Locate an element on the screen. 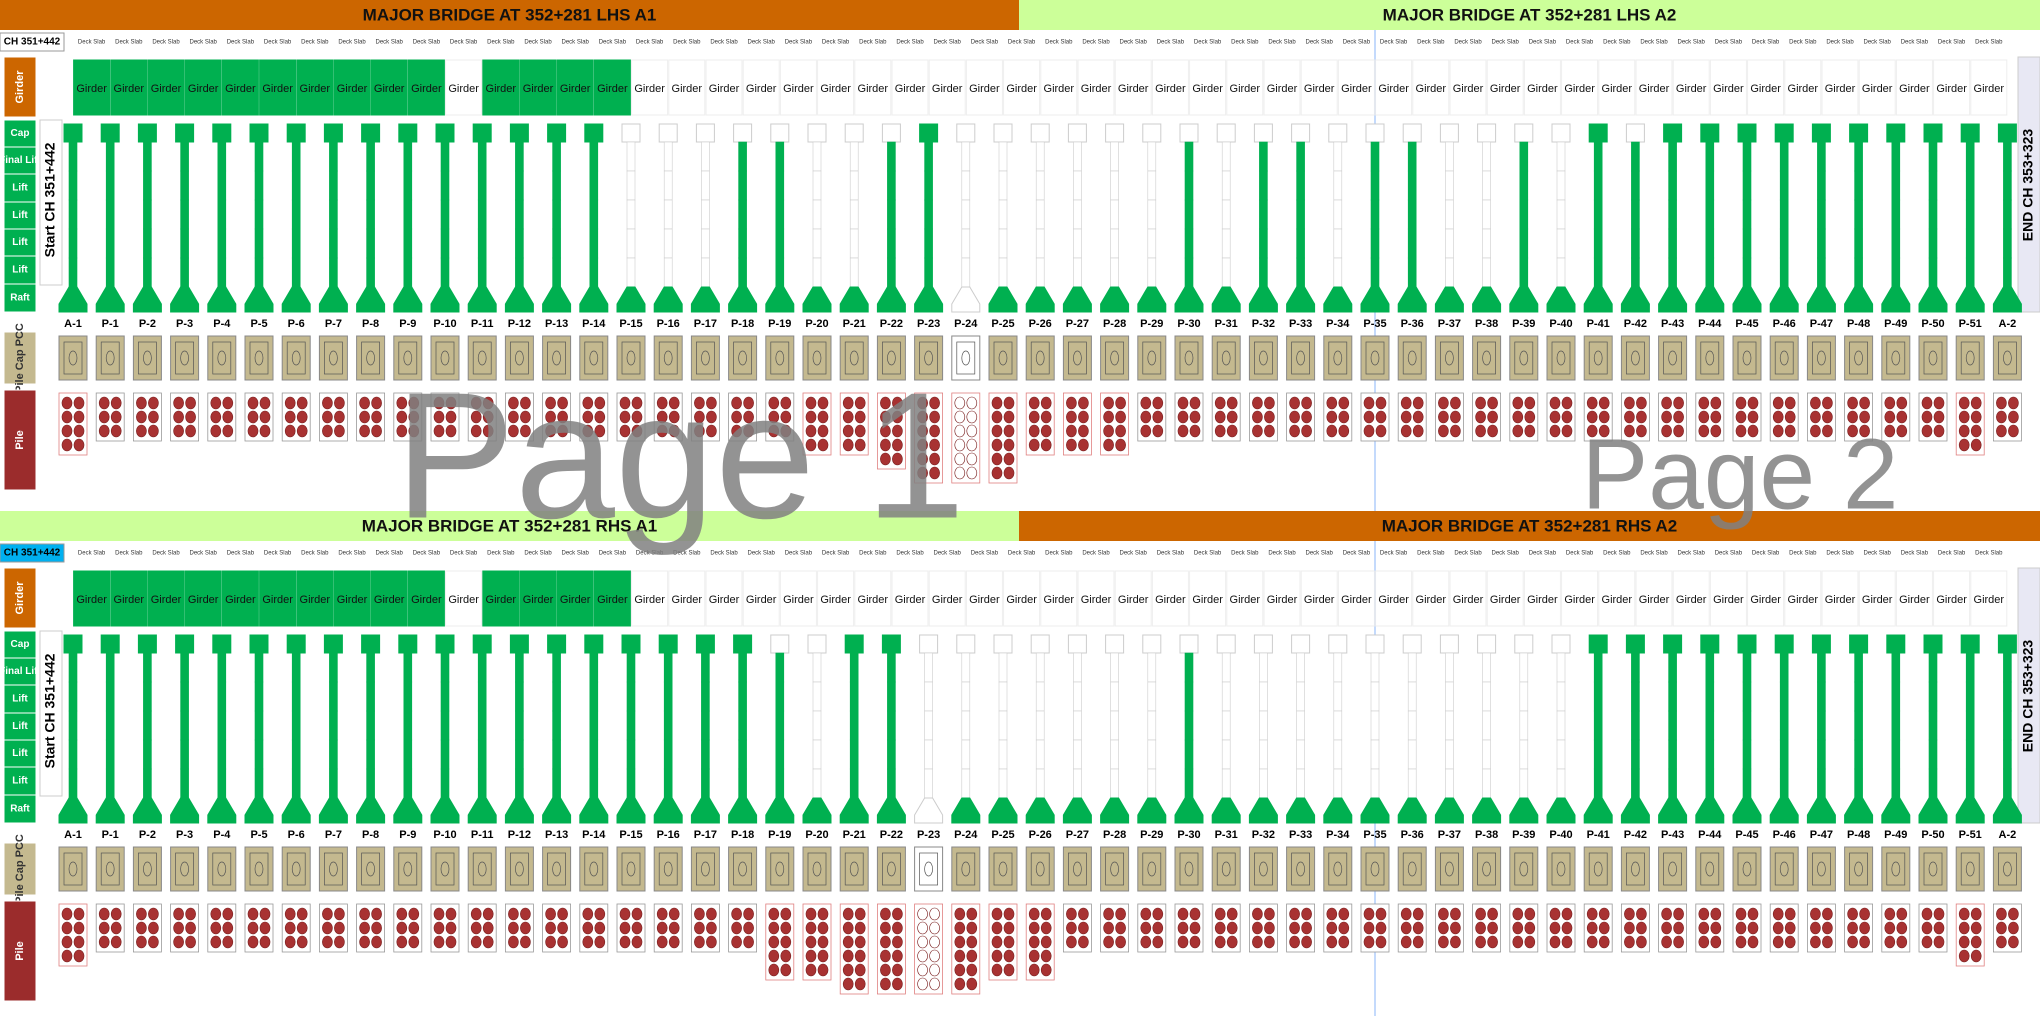  pier-label: P-42 is located at coordinates (1635, 835).